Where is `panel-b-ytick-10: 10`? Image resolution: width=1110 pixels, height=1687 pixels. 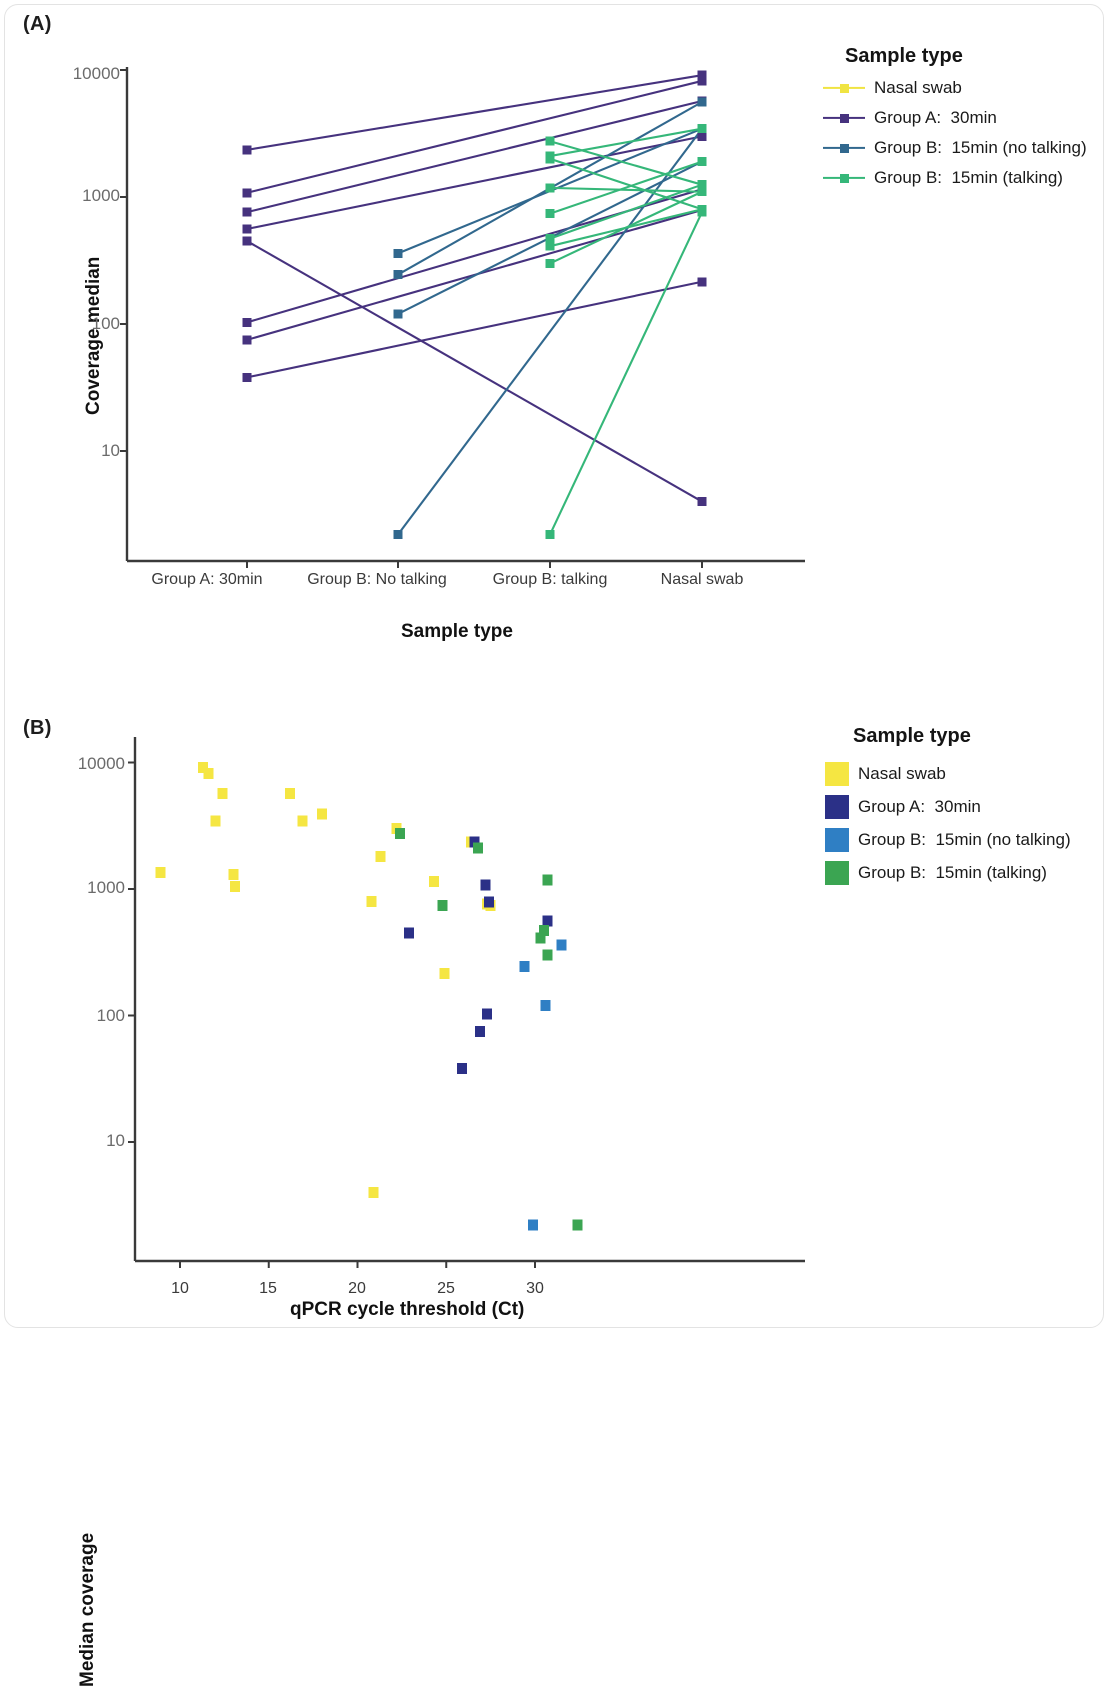
panel-b-ytick-10: 10 is located at coordinates (115, 1140).